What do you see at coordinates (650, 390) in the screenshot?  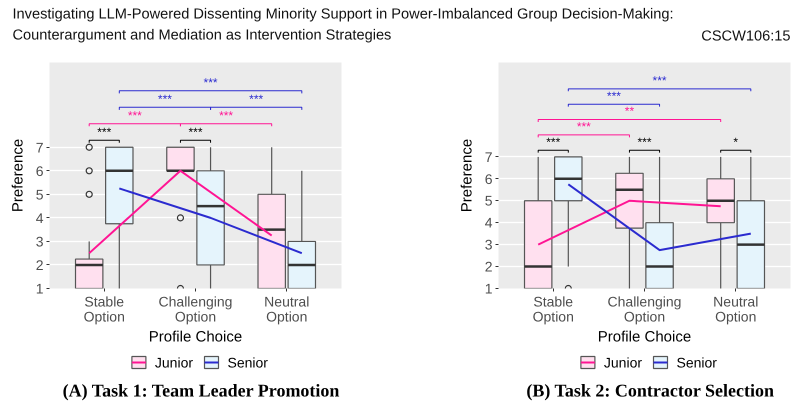 I see `text: (B) Task 2: Contractor Selection` at bounding box center [650, 390].